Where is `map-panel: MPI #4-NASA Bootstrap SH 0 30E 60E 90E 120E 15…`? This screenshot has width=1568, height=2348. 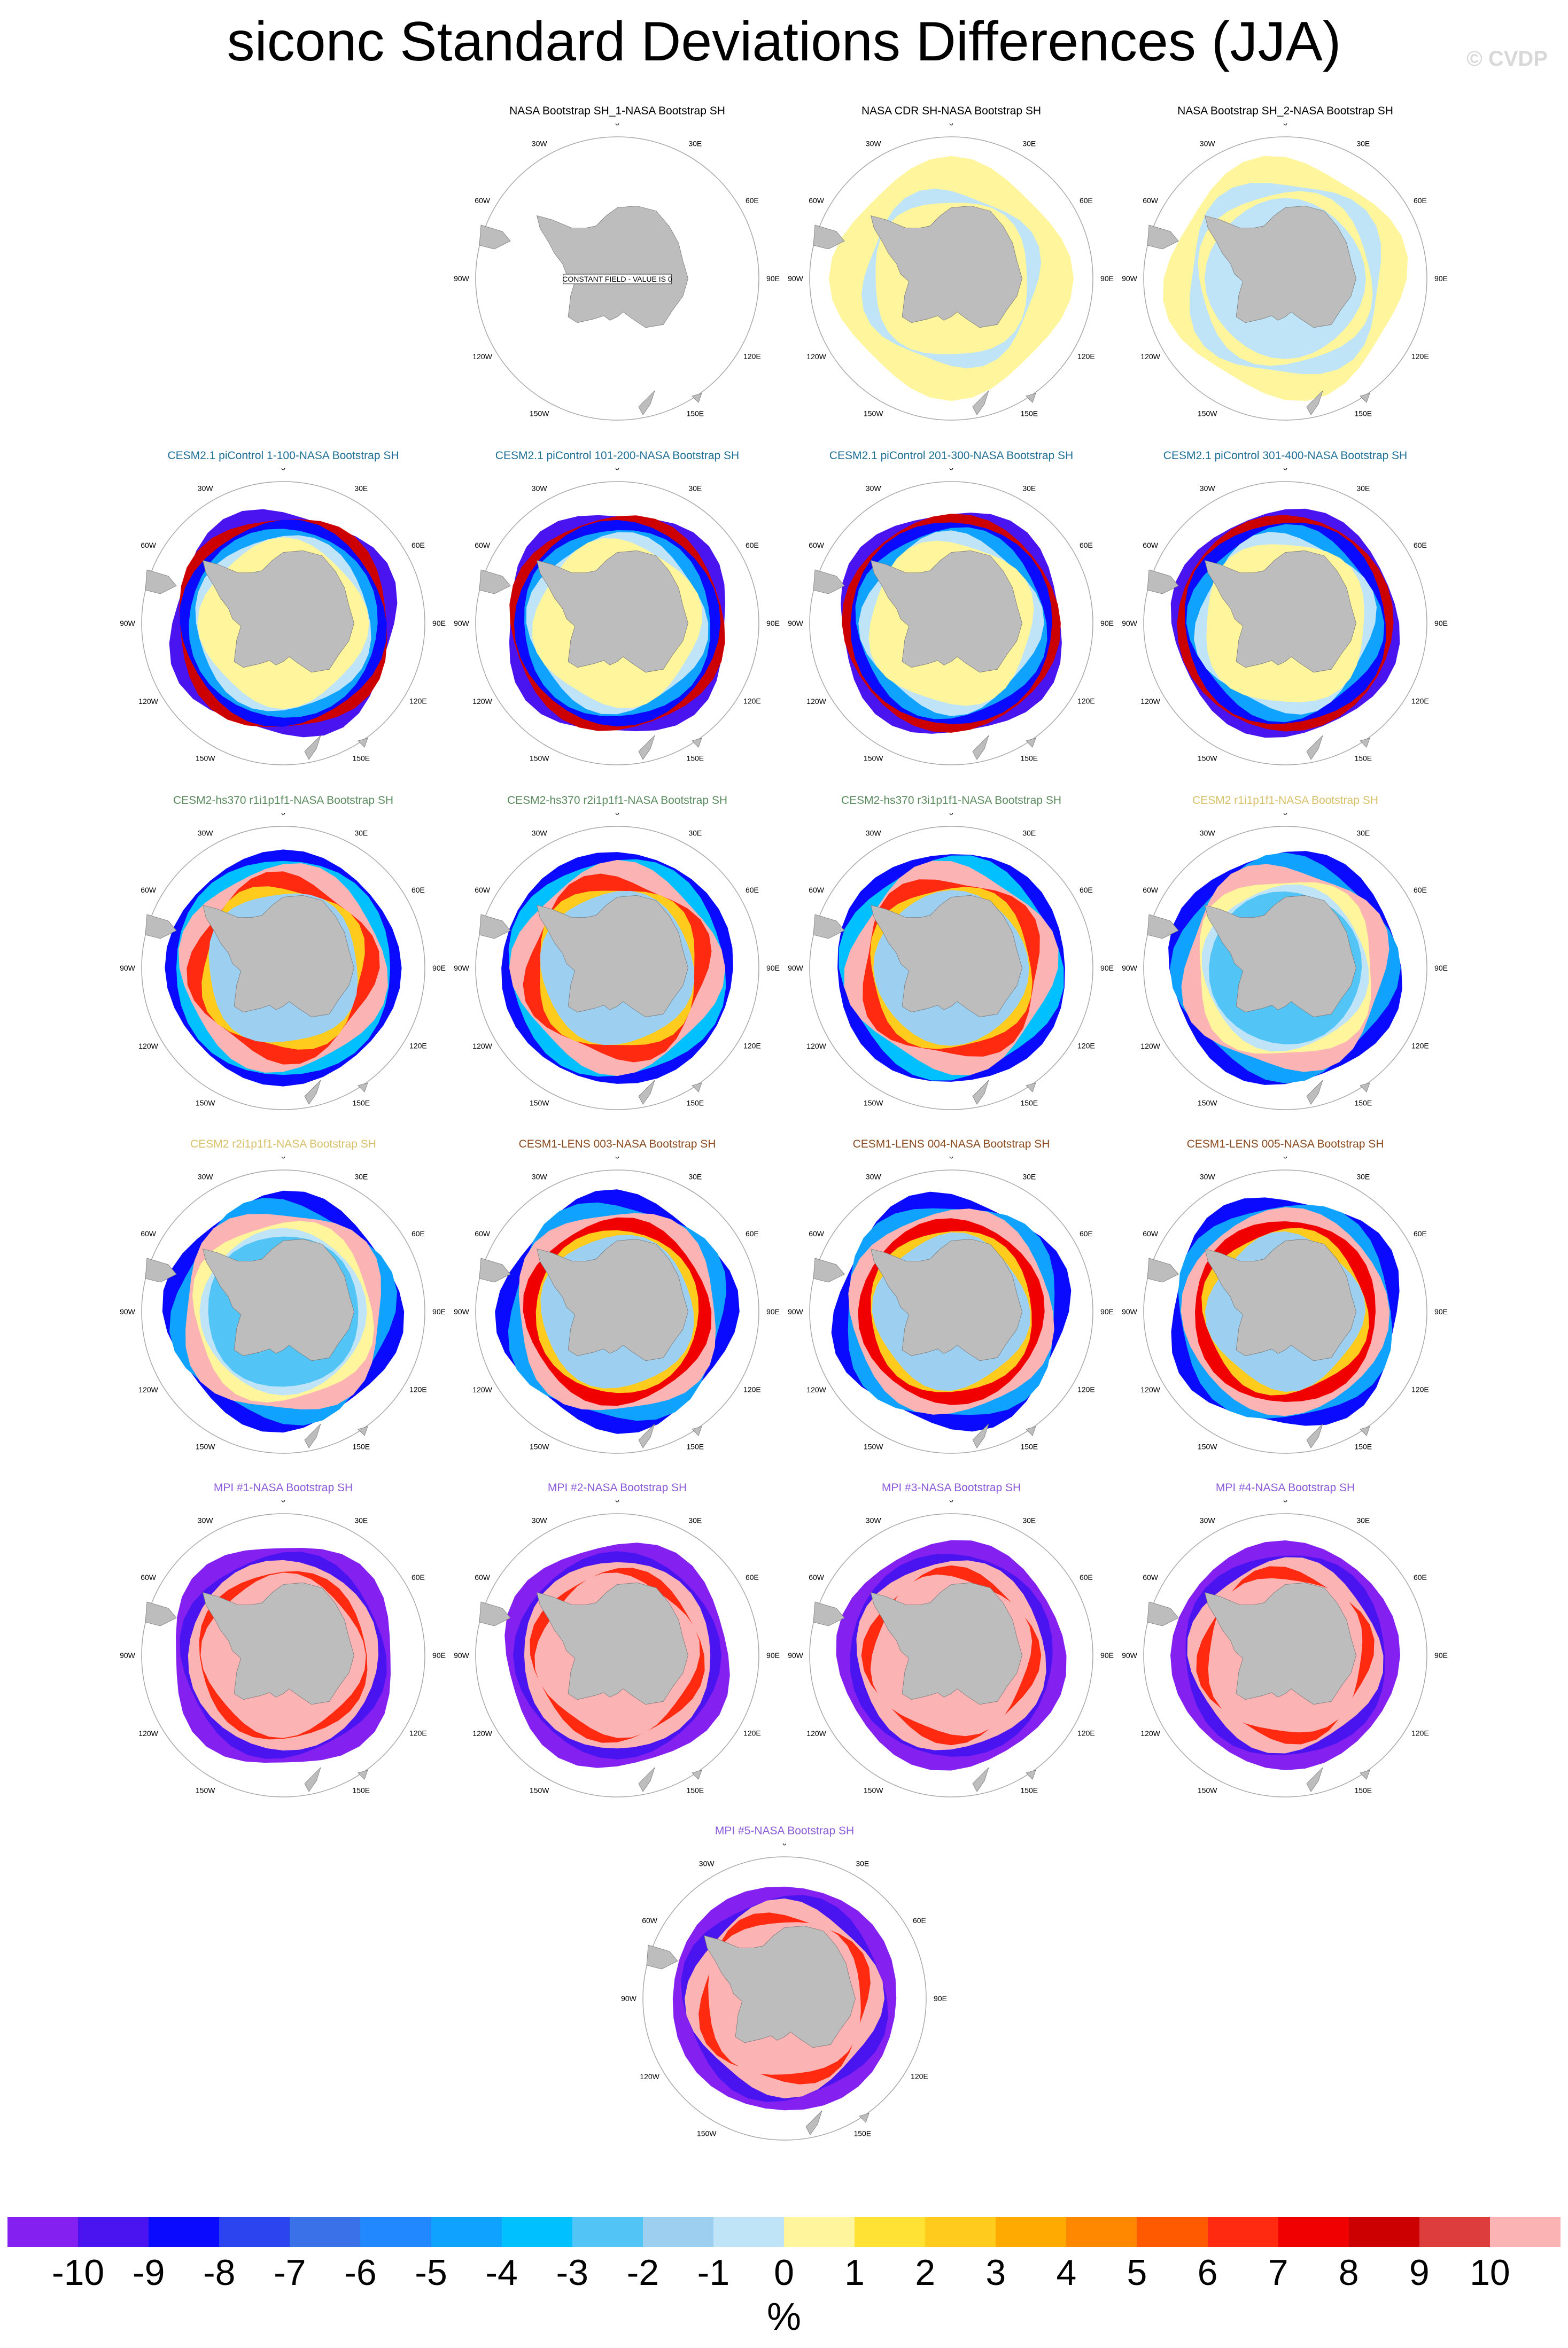 map-panel: MPI #4-NASA Bootstrap SH 0 30E 60E 90E 120E 15… is located at coordinates (1285, 1644).